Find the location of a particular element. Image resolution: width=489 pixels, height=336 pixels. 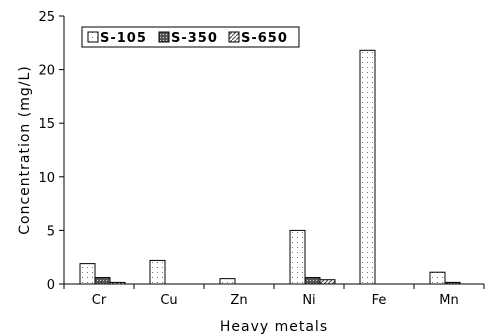

y-tick-label: 15 is located at coordinates (46, 124).